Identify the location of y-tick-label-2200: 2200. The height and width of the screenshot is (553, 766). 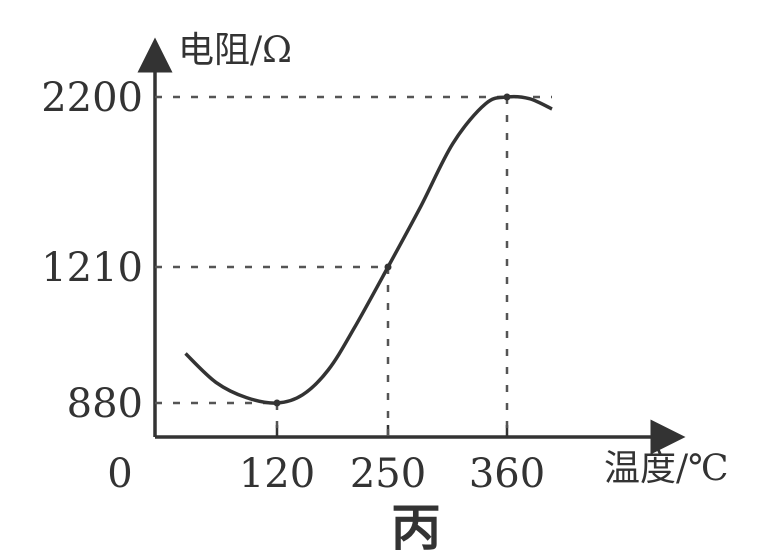
(92, 98).